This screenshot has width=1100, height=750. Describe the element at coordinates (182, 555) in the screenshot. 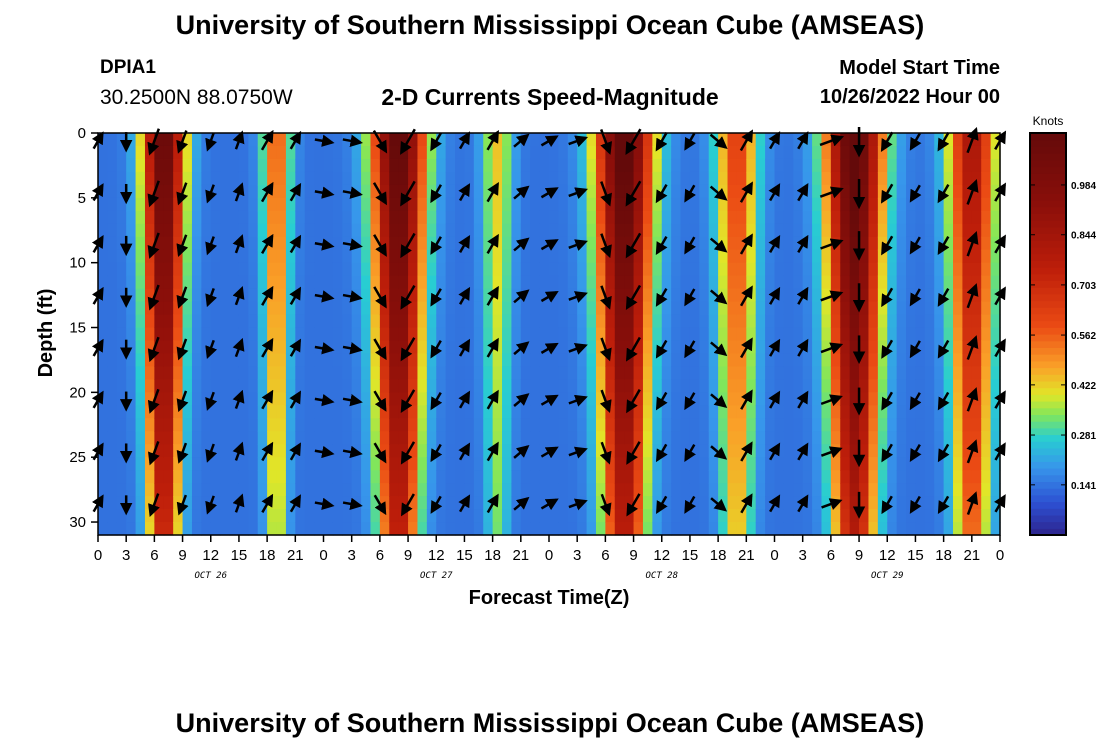

I see `x-tick-label: 9` at that location.